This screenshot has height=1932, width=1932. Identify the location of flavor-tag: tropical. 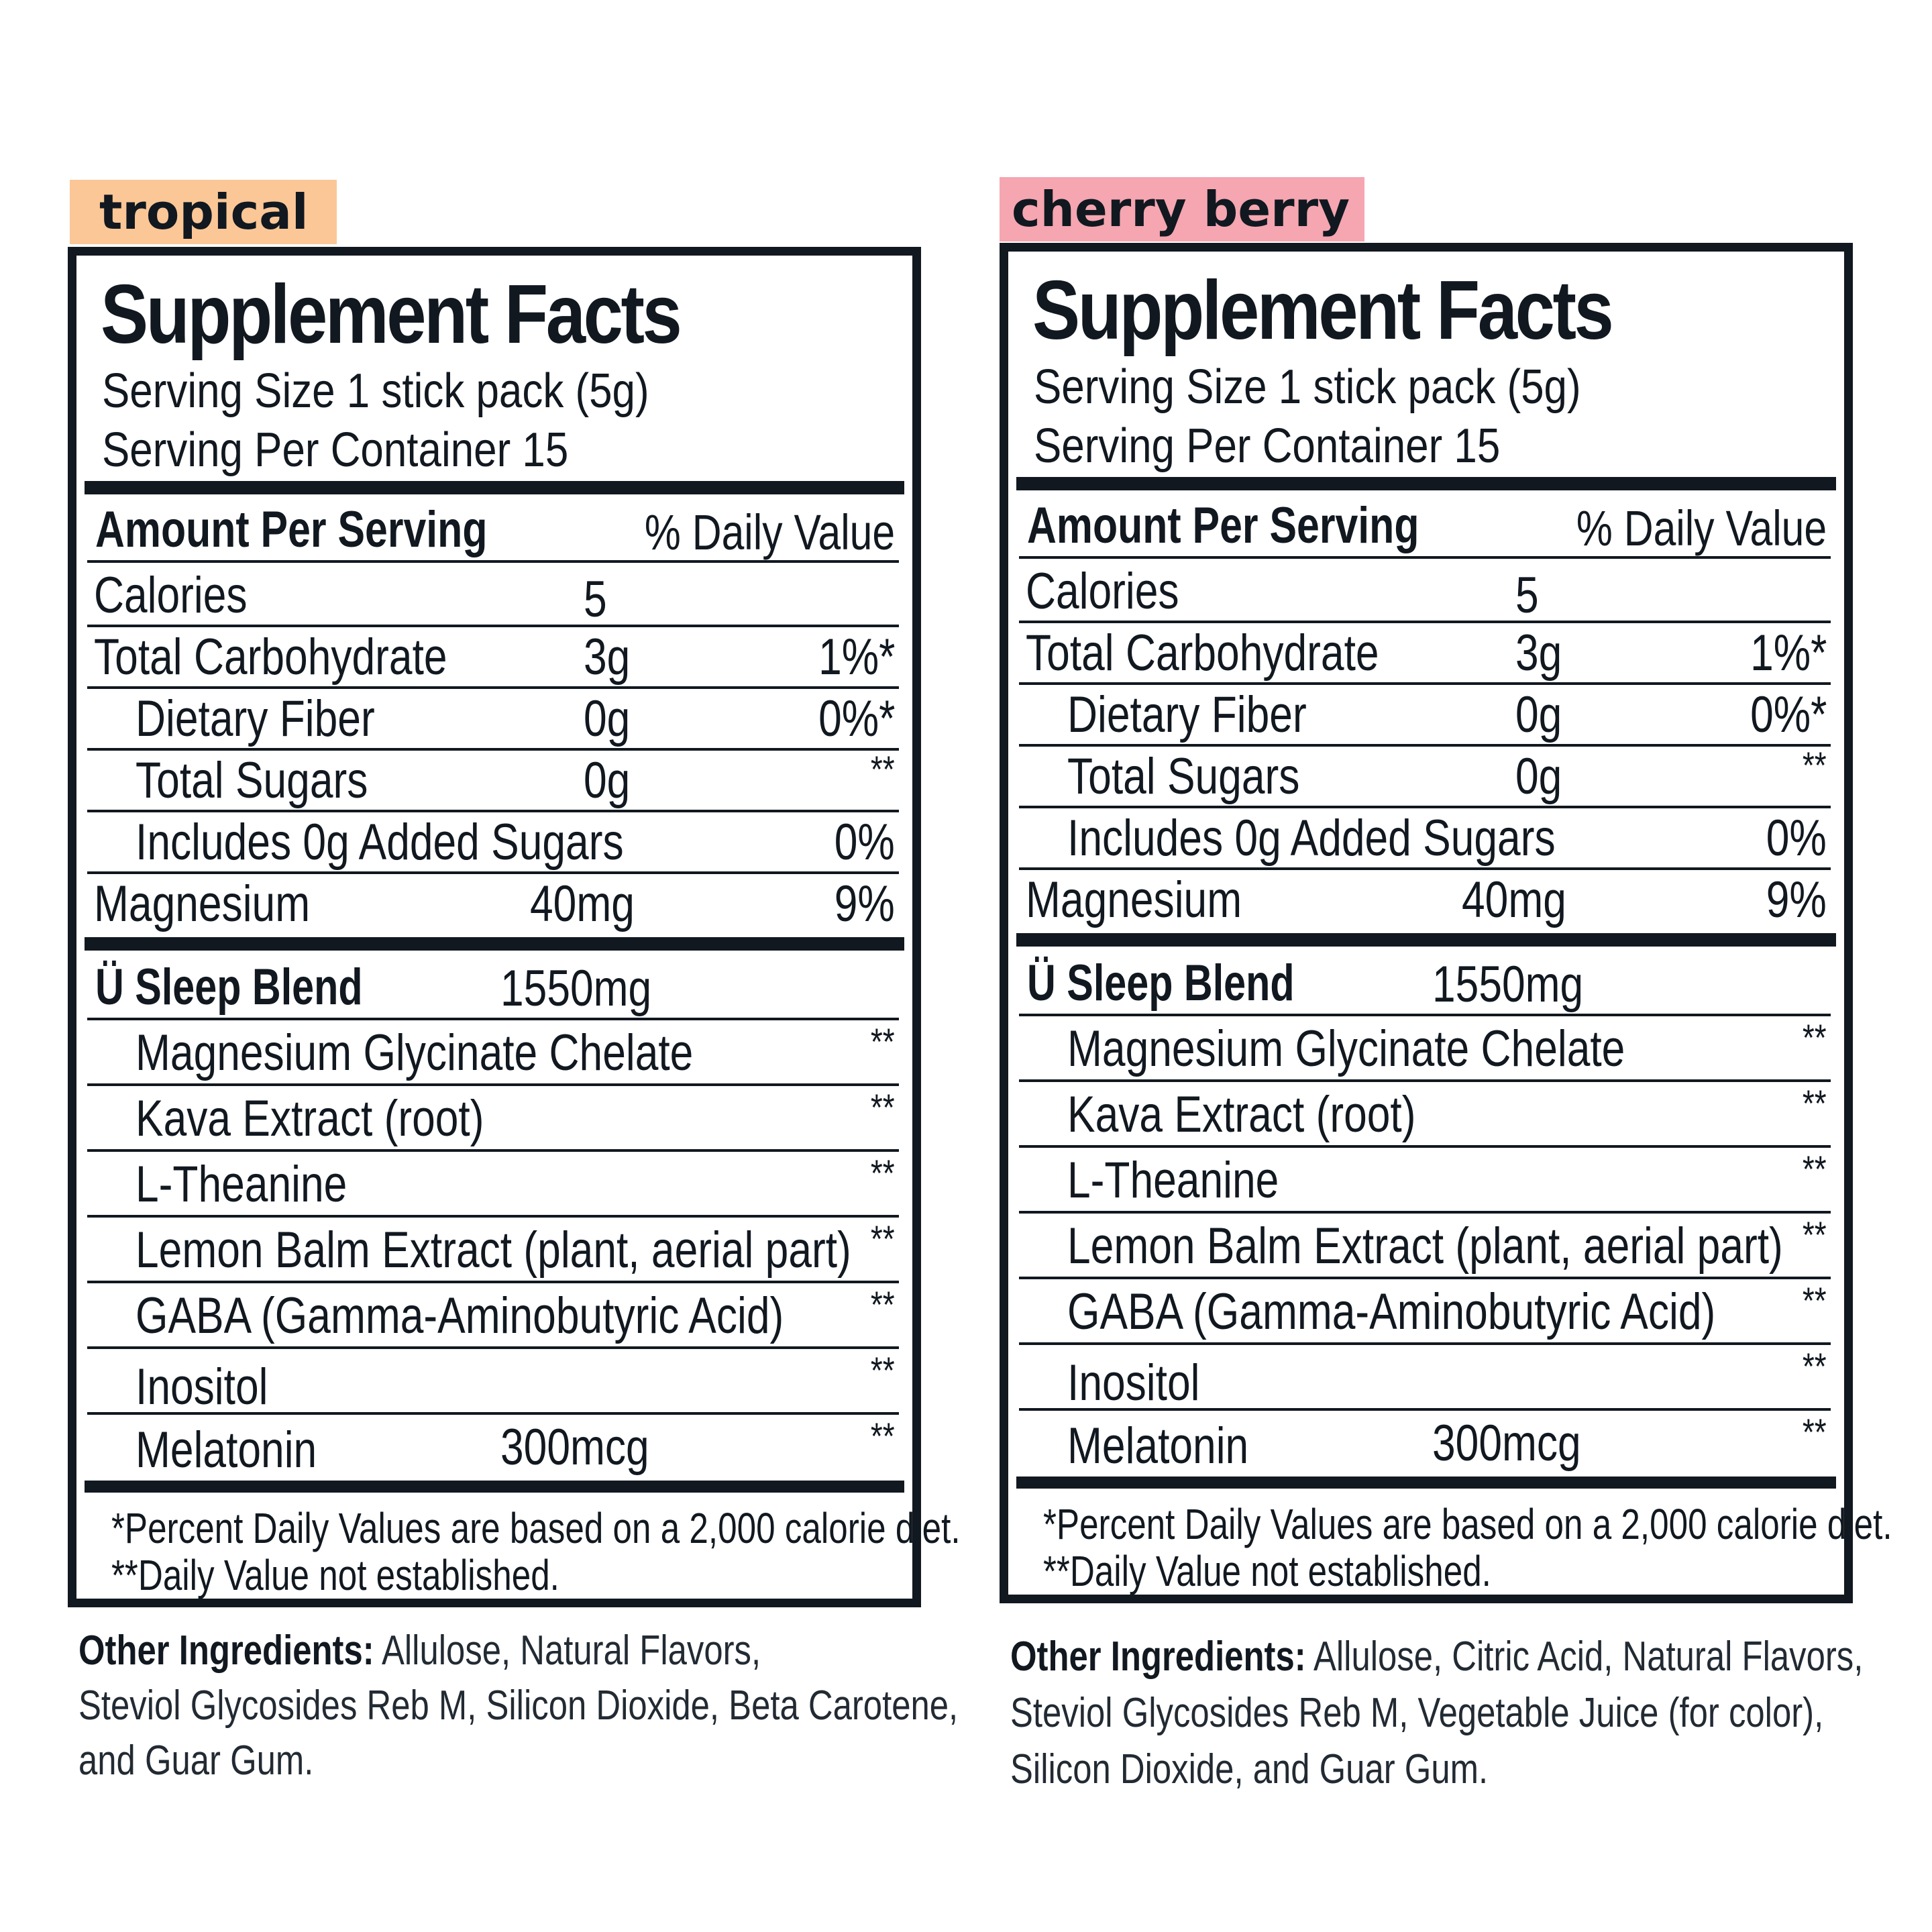
(203, 212).